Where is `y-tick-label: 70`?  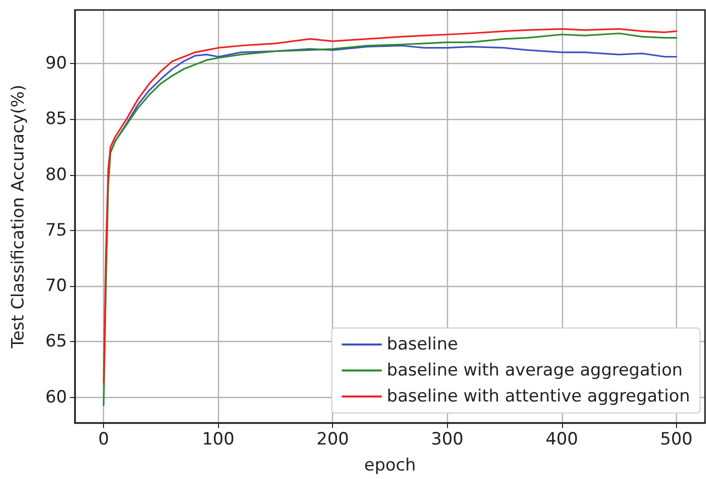
y-tick-label: 70 is located at coordinates (56, 286).